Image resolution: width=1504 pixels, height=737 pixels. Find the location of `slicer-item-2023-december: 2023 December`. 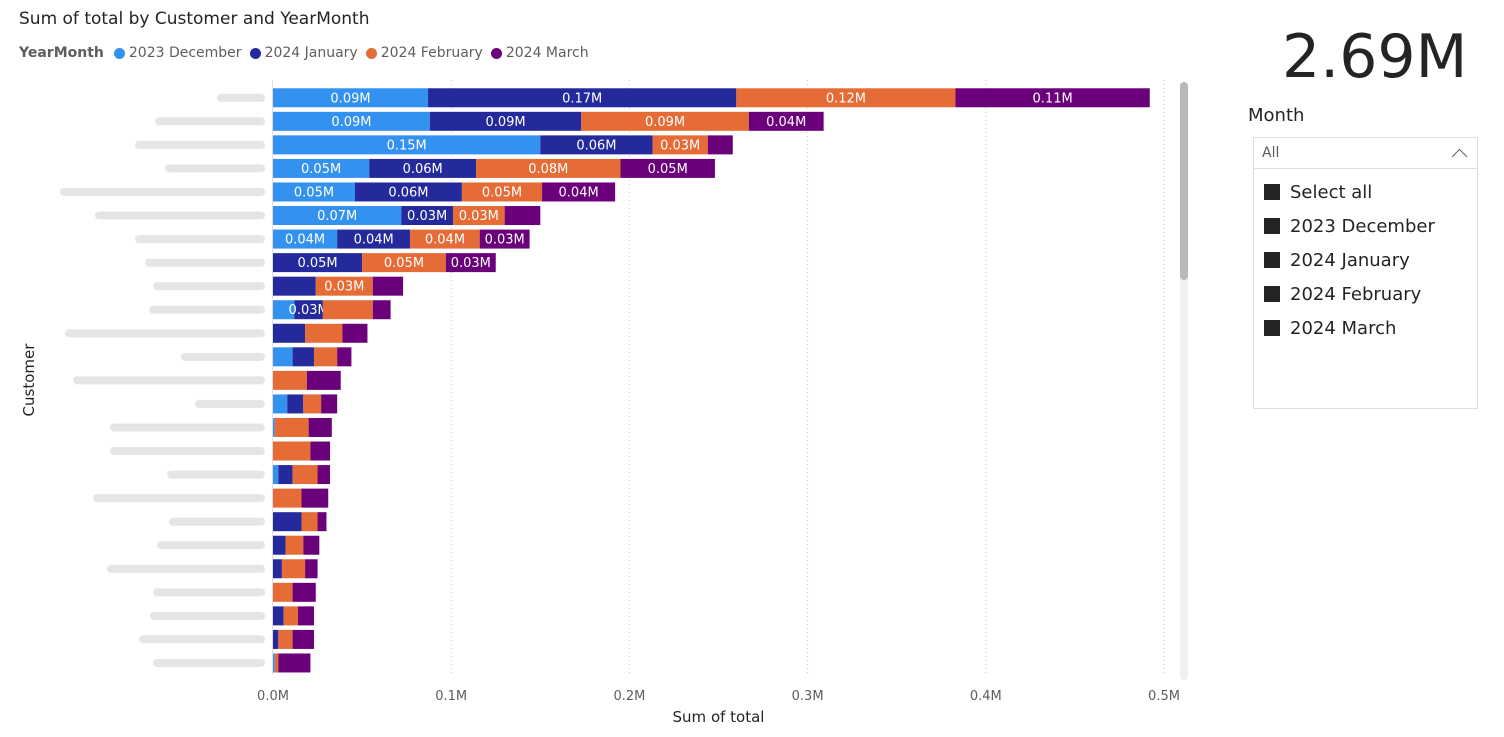

slicer-item-2023-december: 2023 December is located at coordinates (1365, 226).